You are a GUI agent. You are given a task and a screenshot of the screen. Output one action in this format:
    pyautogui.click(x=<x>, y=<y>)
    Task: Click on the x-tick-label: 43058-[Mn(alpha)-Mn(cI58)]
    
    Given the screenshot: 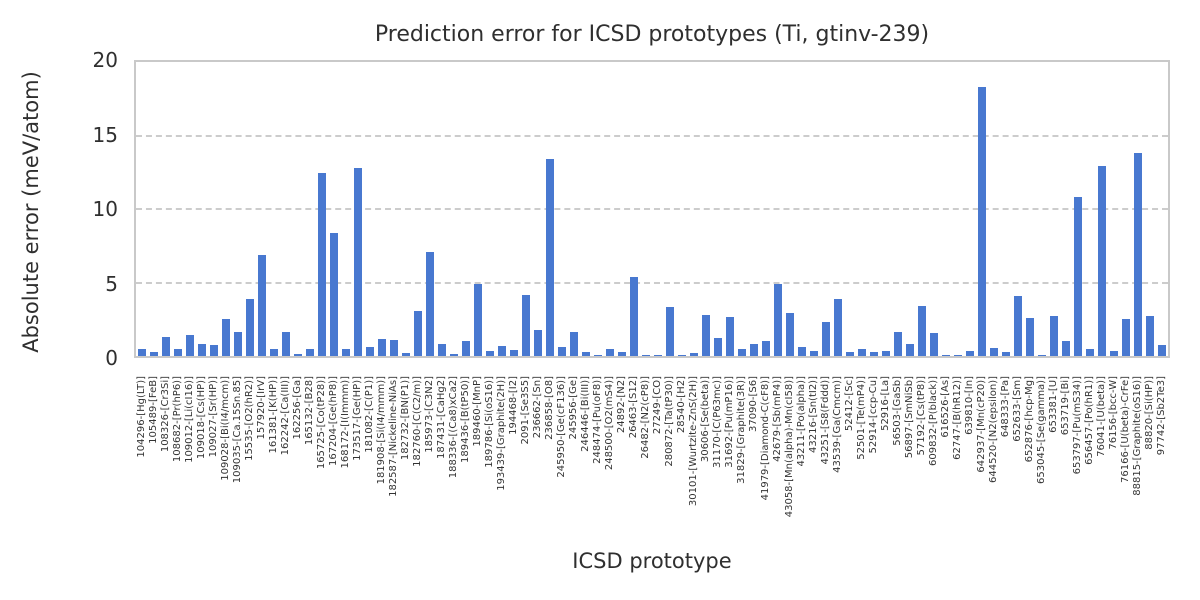 What is the action you would take?
    pyautogui.click(x=789, y=447)
    